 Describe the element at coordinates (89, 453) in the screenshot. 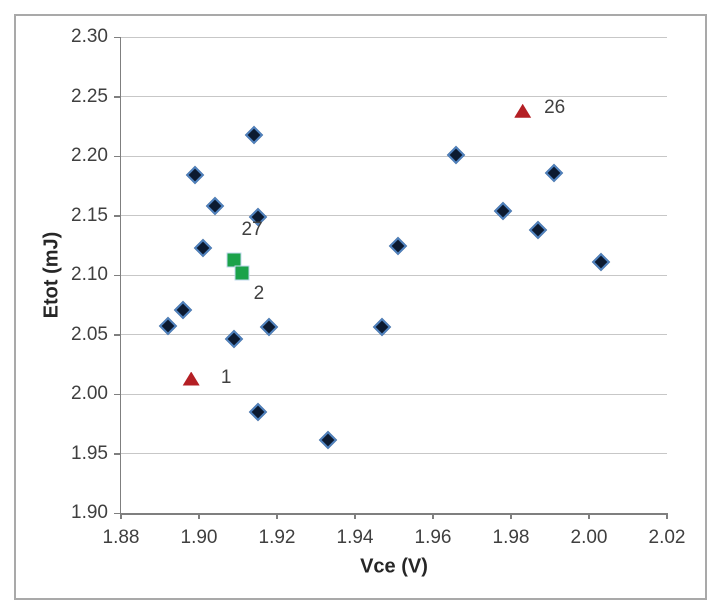

I see `y-tick-label: 1.95` at that location.